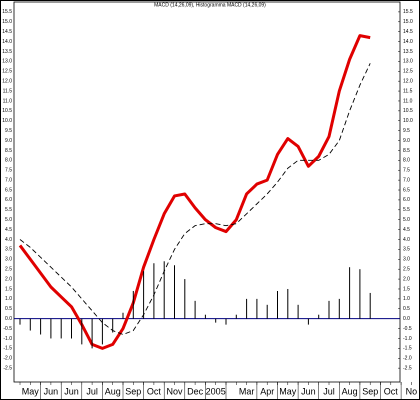 The width and height of the screenshot is (420, 400). What do you see at coordinates (407, 329) in the screenshot?
I see `y-tick-label-right: -0.5` at bounding box center [407, 329].